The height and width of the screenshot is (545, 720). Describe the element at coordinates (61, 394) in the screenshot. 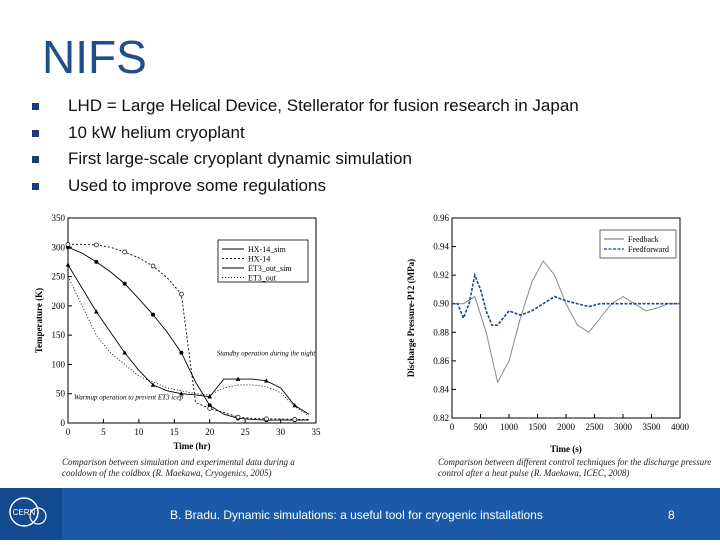

I see `y-tick-label: 50` at that location.